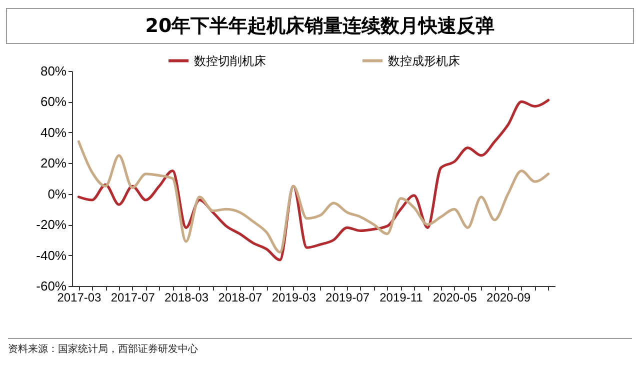  I want to click on chart-title: 20年下半年起机床销量连续数月快速反弹, so click(320, 26).